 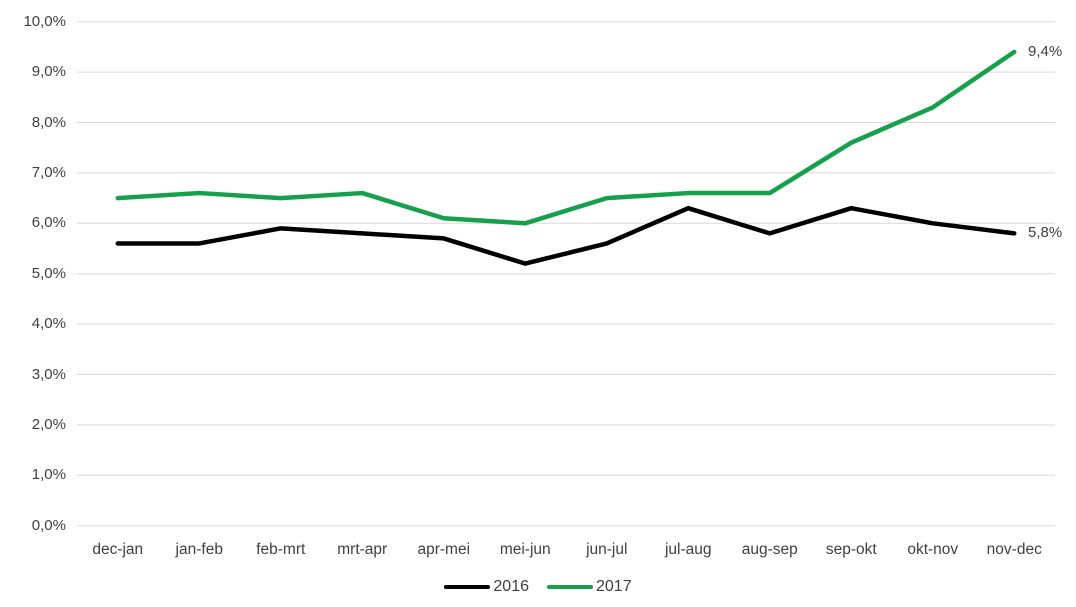 I want to click on y-tick-label: 0,0%, so click(x=48, y=525).